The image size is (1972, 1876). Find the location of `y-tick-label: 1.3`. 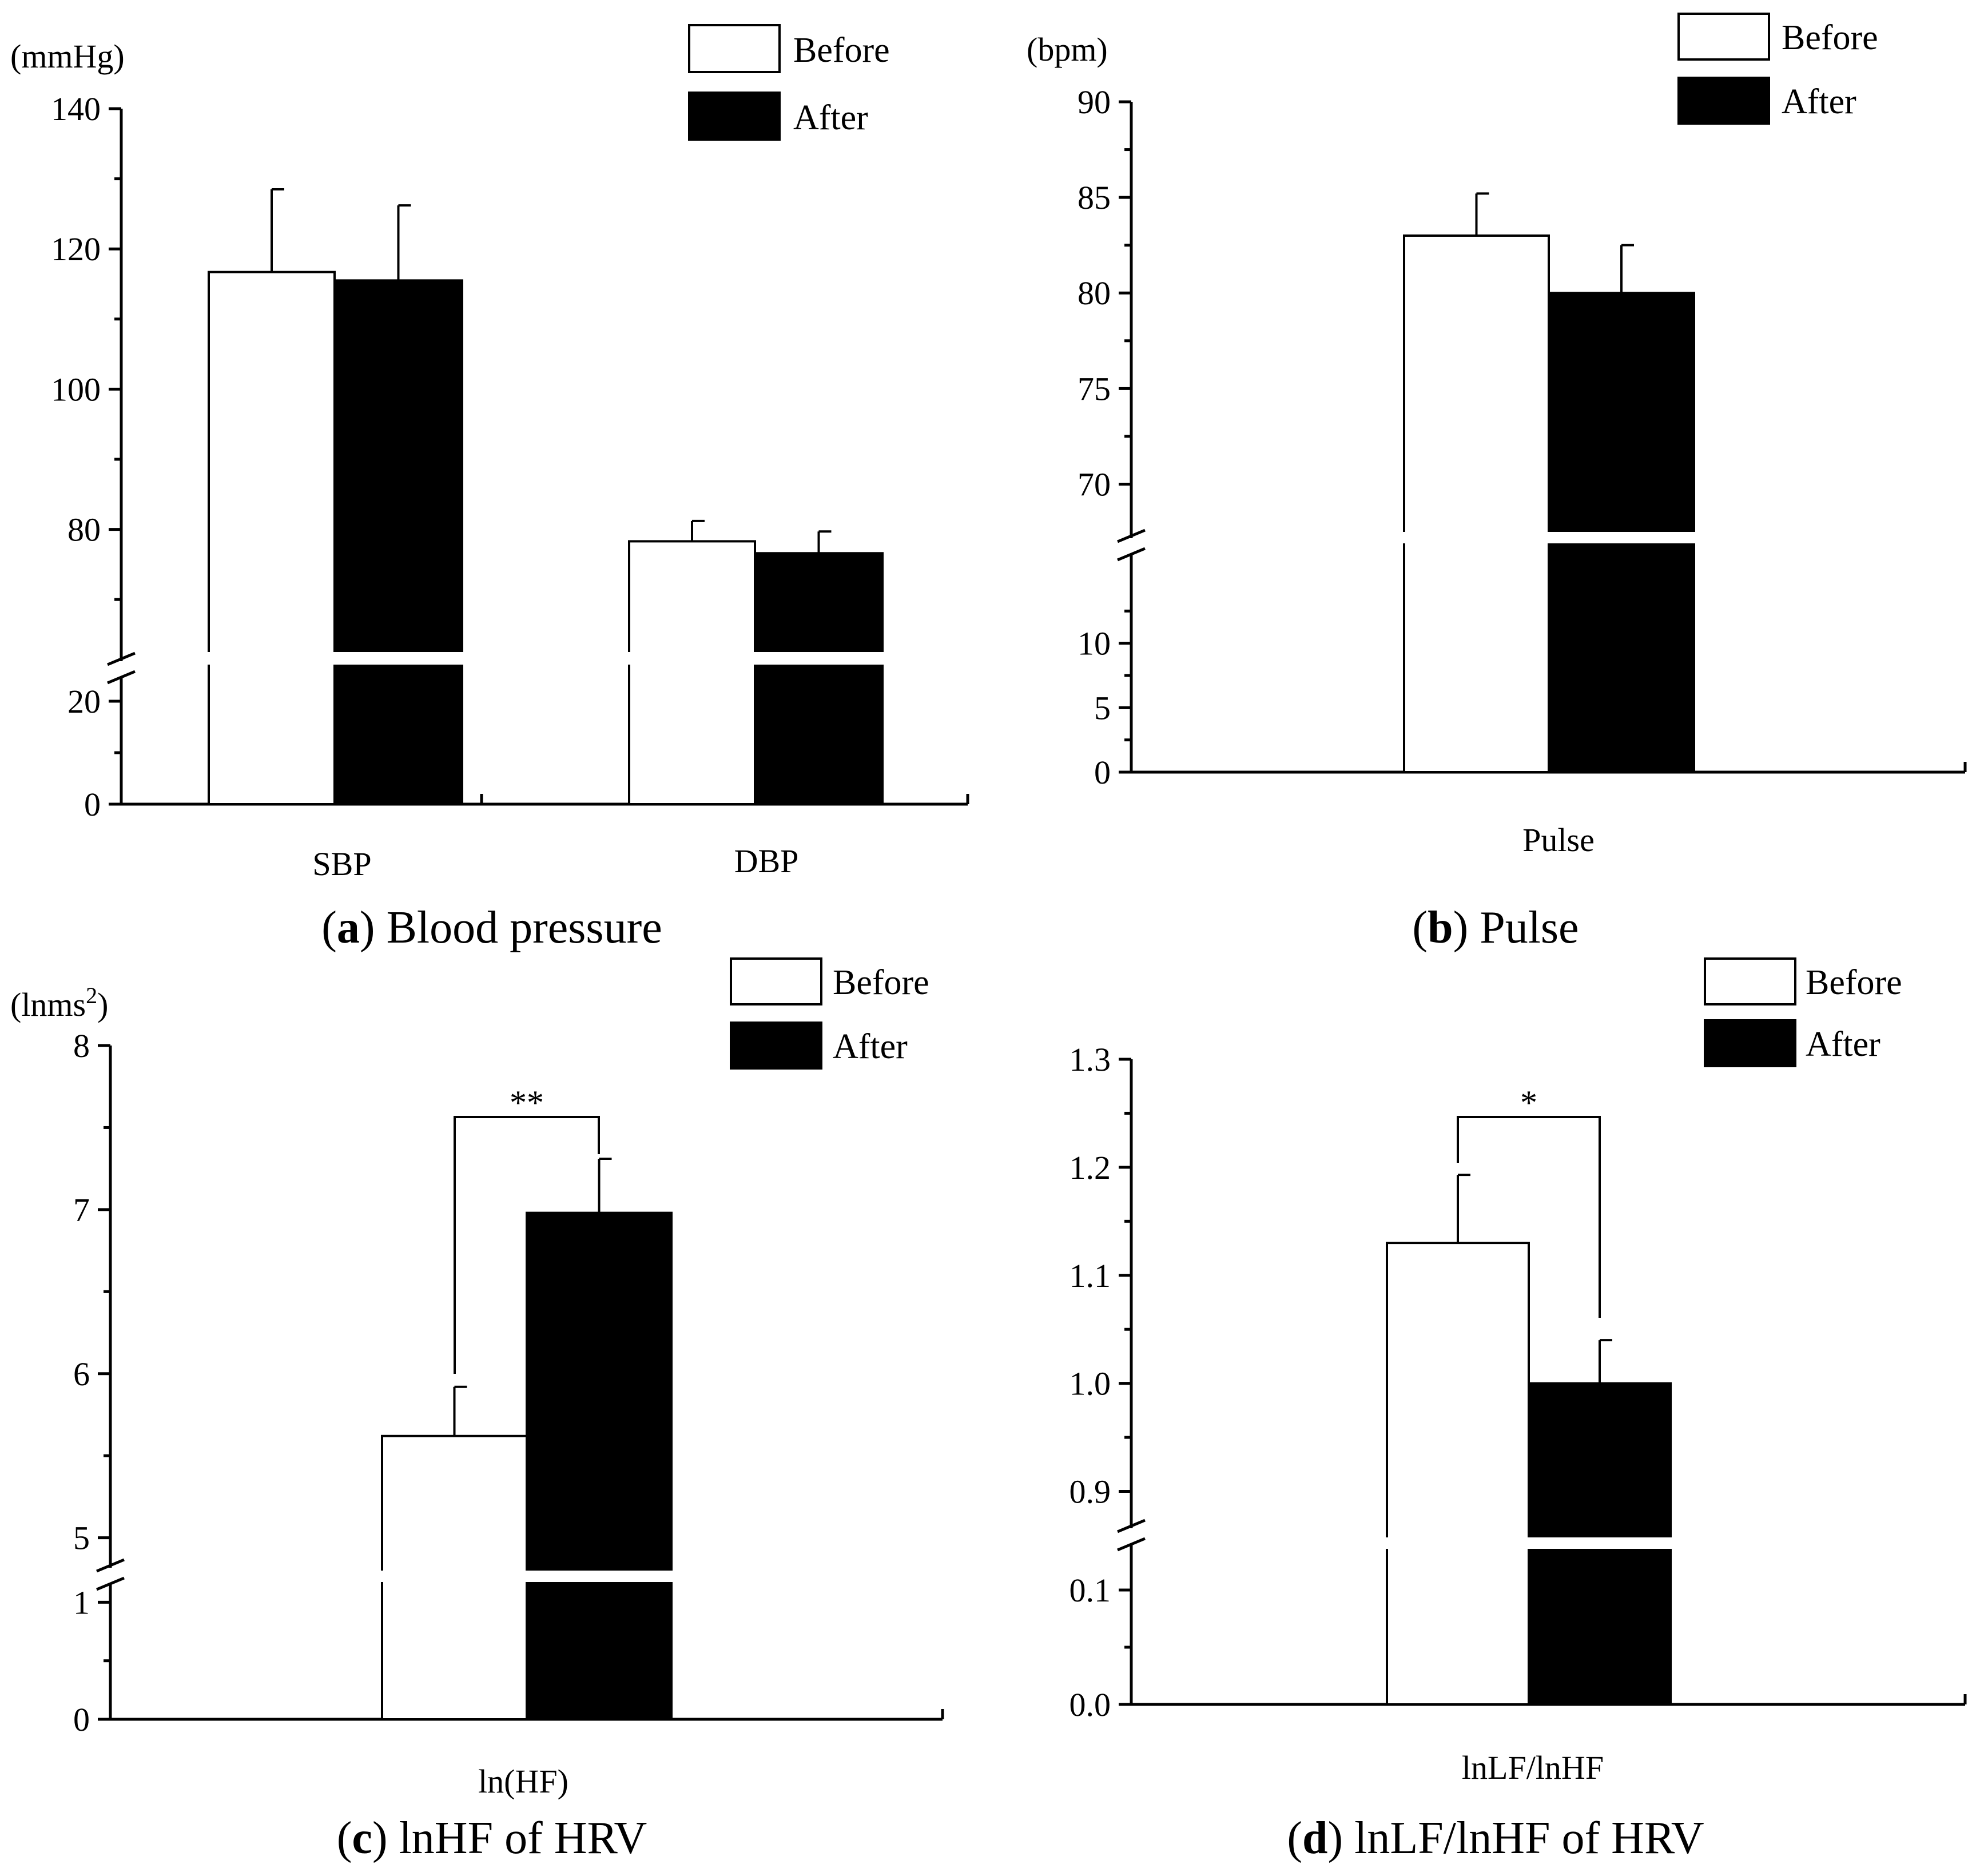

y-tick-label: 1.3 is located at coordinates (1091, 1059).